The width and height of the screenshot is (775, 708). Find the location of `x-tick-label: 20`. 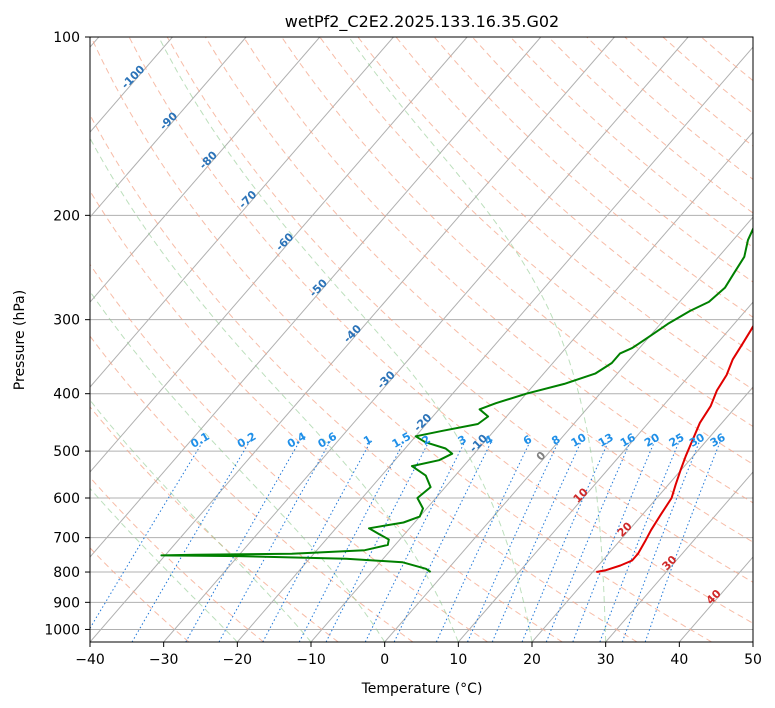

x-tick-label: 20 is located at coordinates (532, 660).